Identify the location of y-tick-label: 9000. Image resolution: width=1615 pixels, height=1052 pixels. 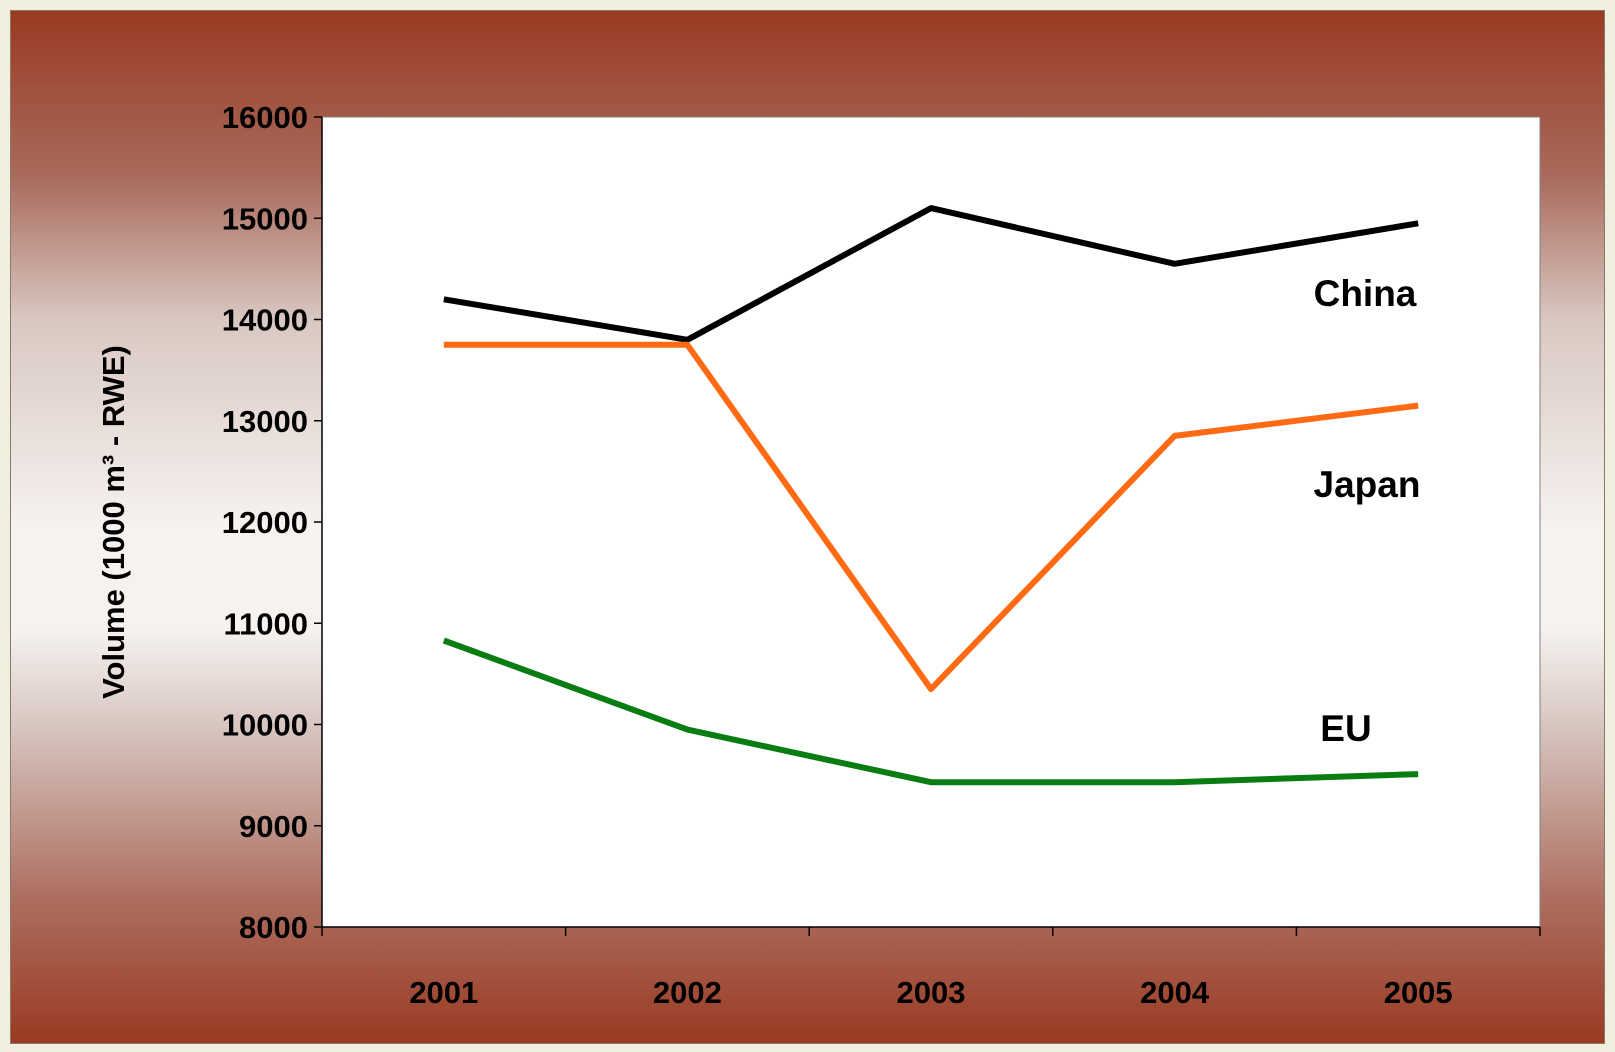
(273, 826).